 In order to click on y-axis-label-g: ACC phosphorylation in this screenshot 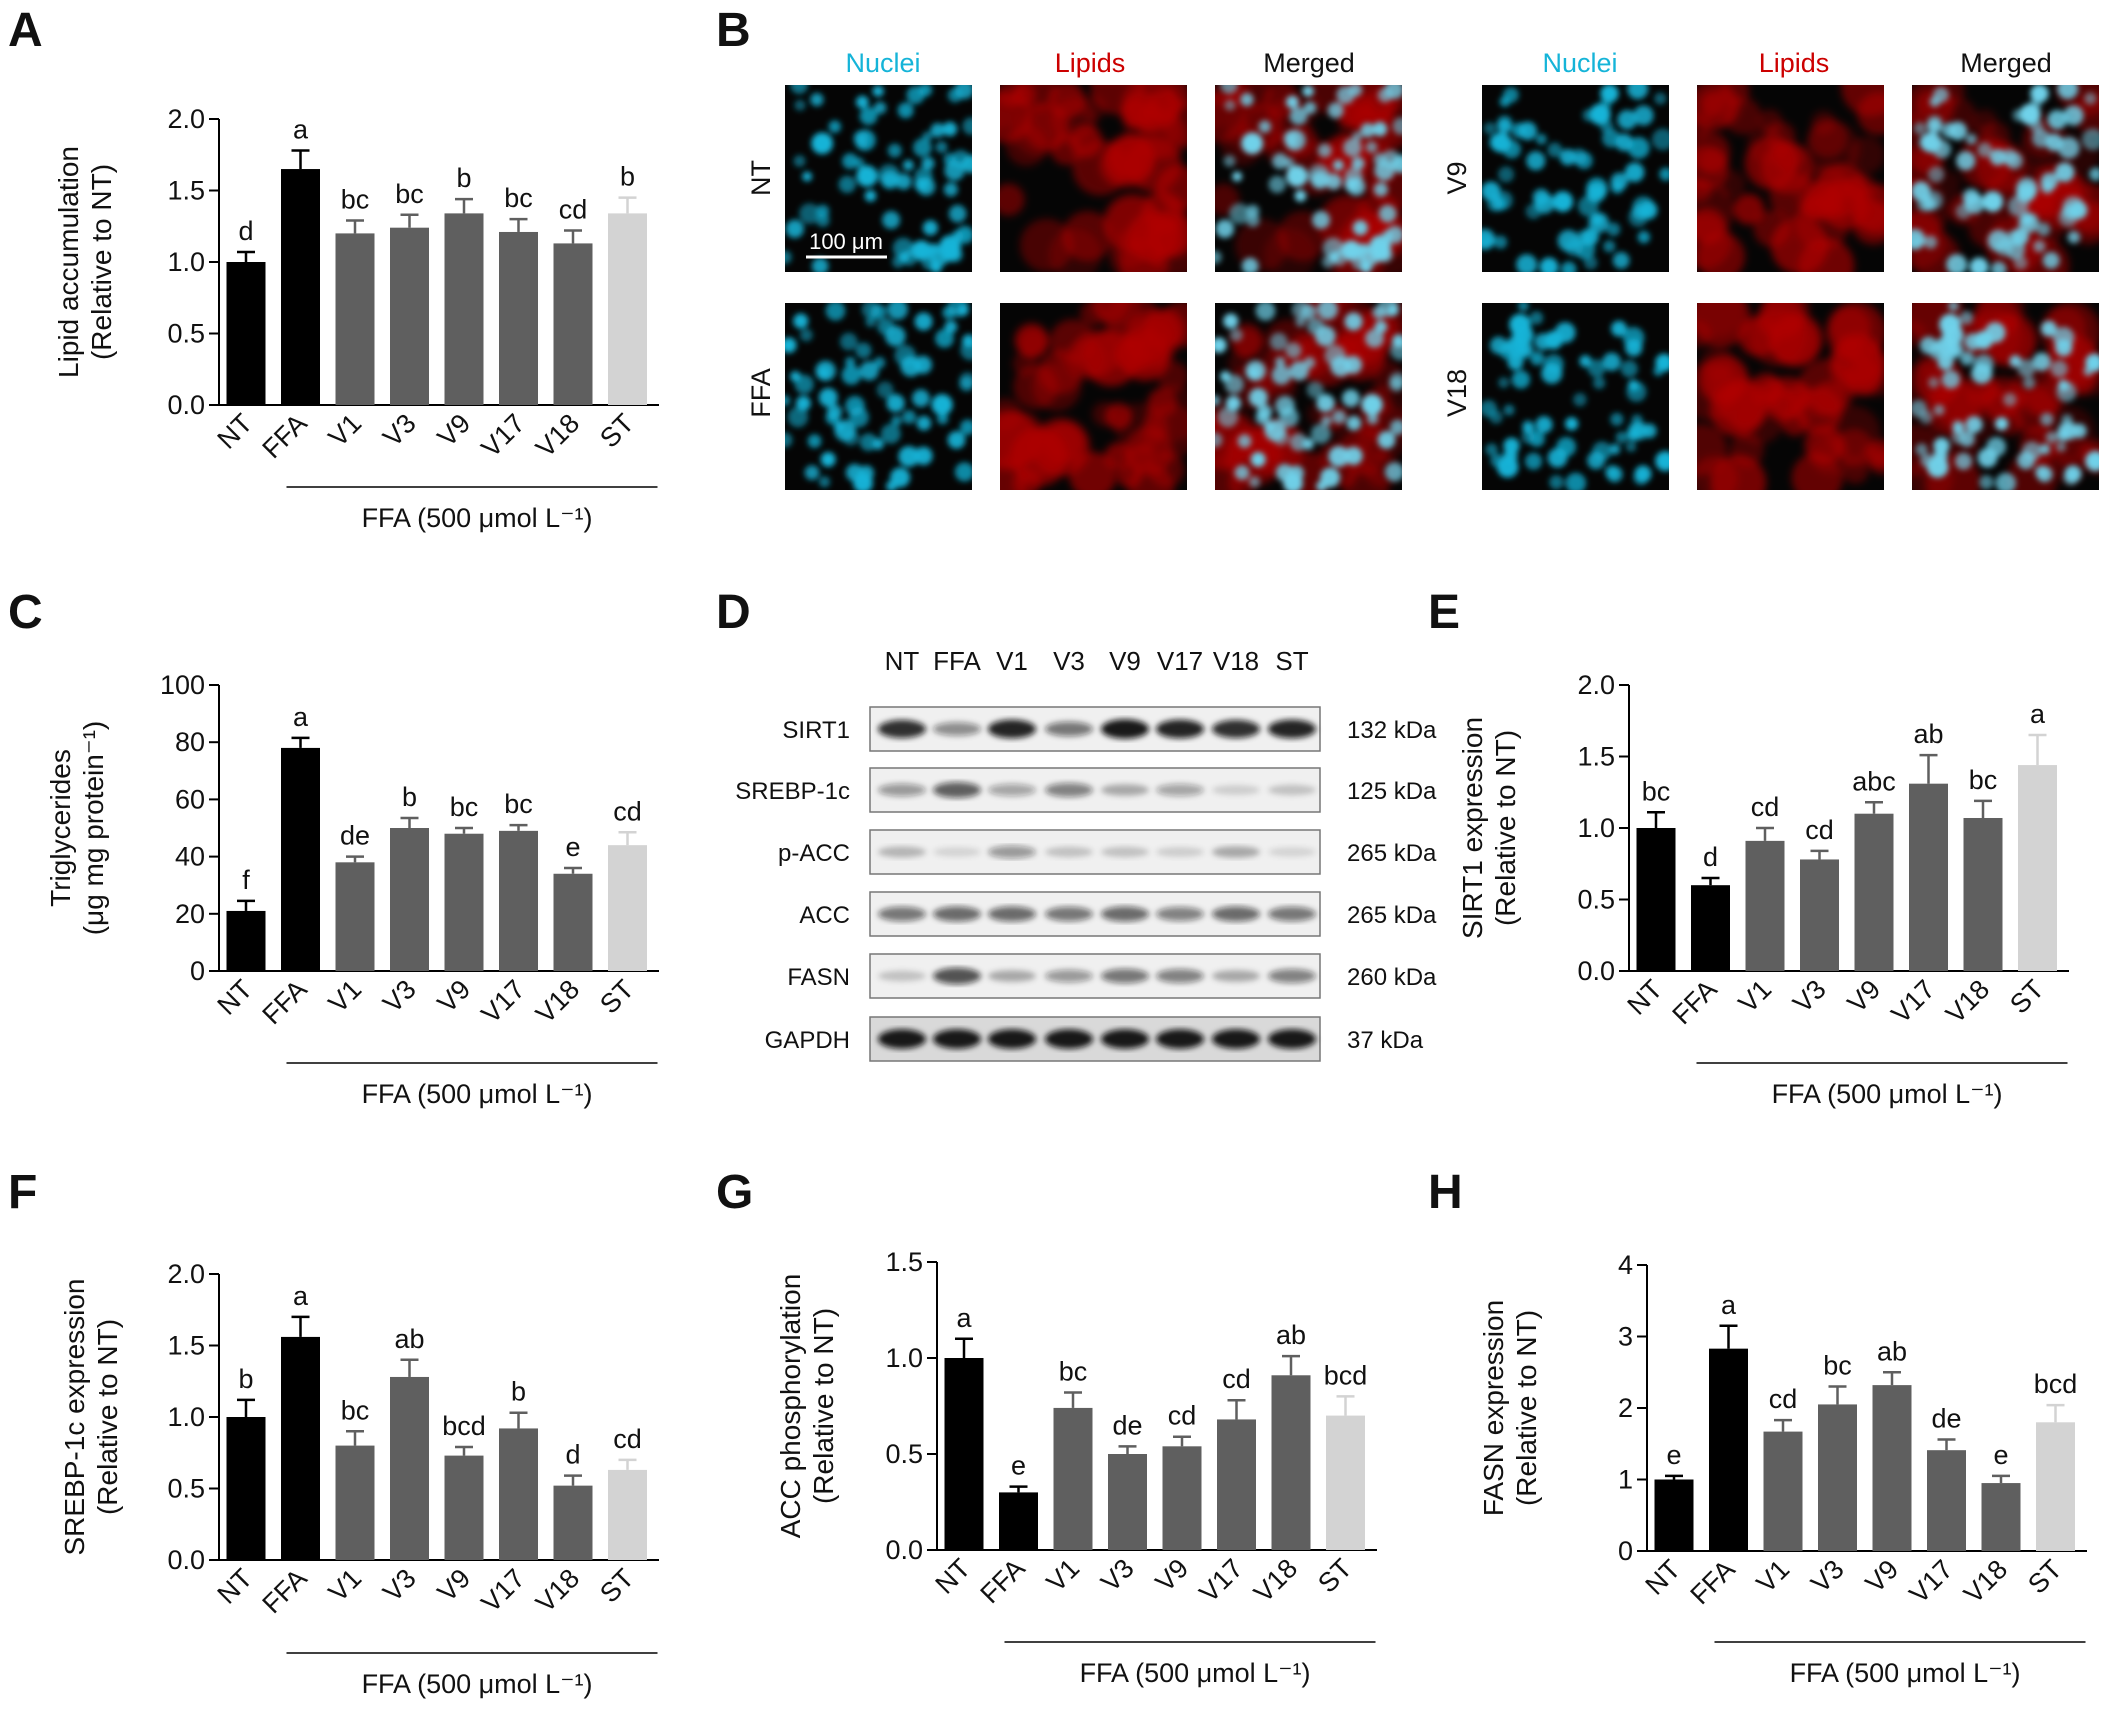, I will do `click(790, 1406)`.